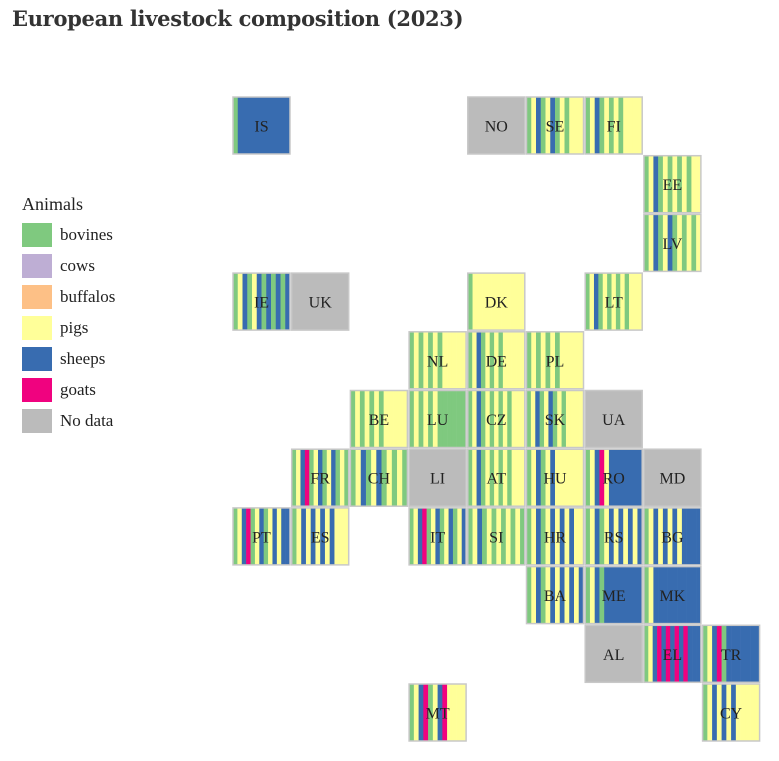 The width and height of the screenshot is (779, 761). I want to click on country-code-label: TR, so click(731, 655).